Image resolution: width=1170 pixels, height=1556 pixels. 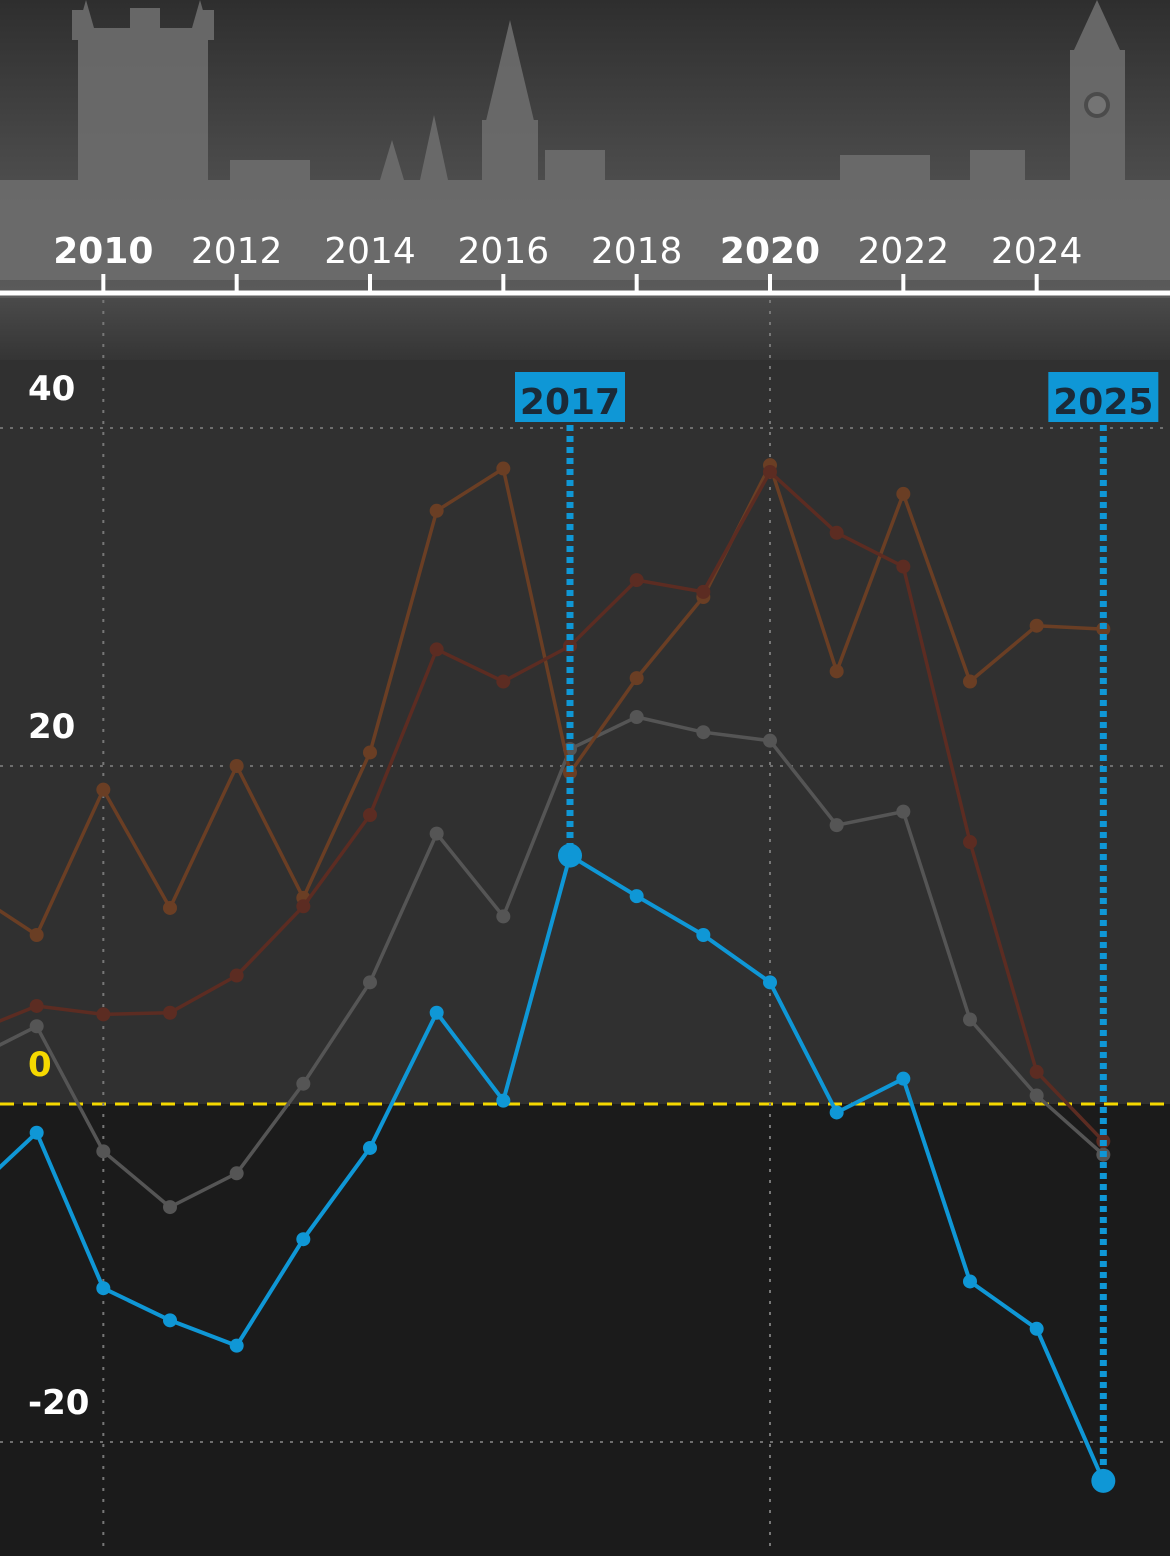 I want to click on y-tick-label: -20, so click(x=58, y=1403).